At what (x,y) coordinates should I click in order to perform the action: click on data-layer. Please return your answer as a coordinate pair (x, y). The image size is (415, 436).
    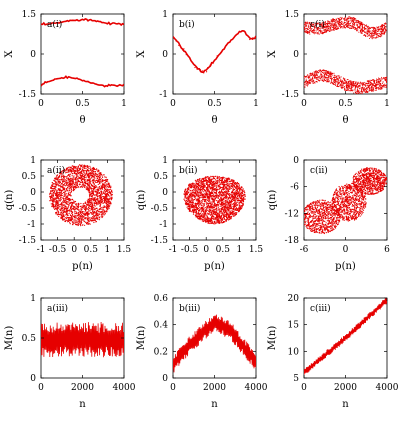
    Looking at the image, I should click on (81, 195).